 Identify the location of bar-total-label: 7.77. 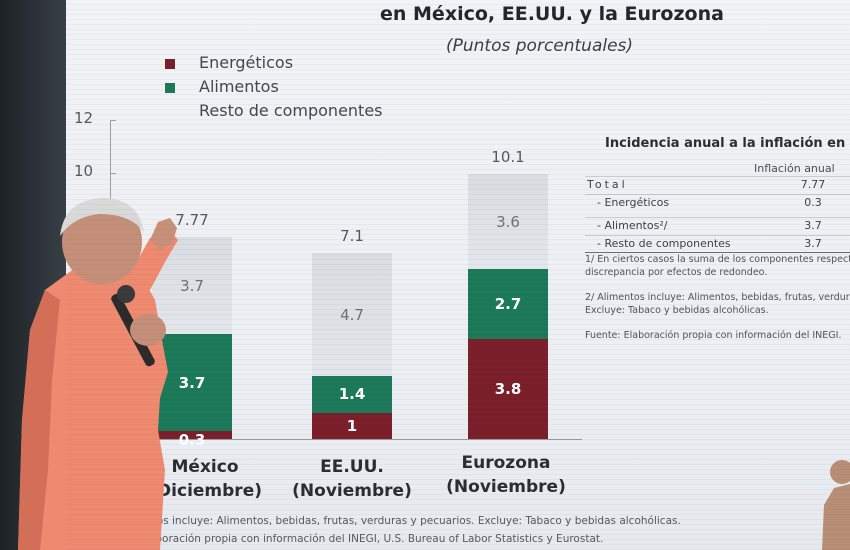
(192, 220).